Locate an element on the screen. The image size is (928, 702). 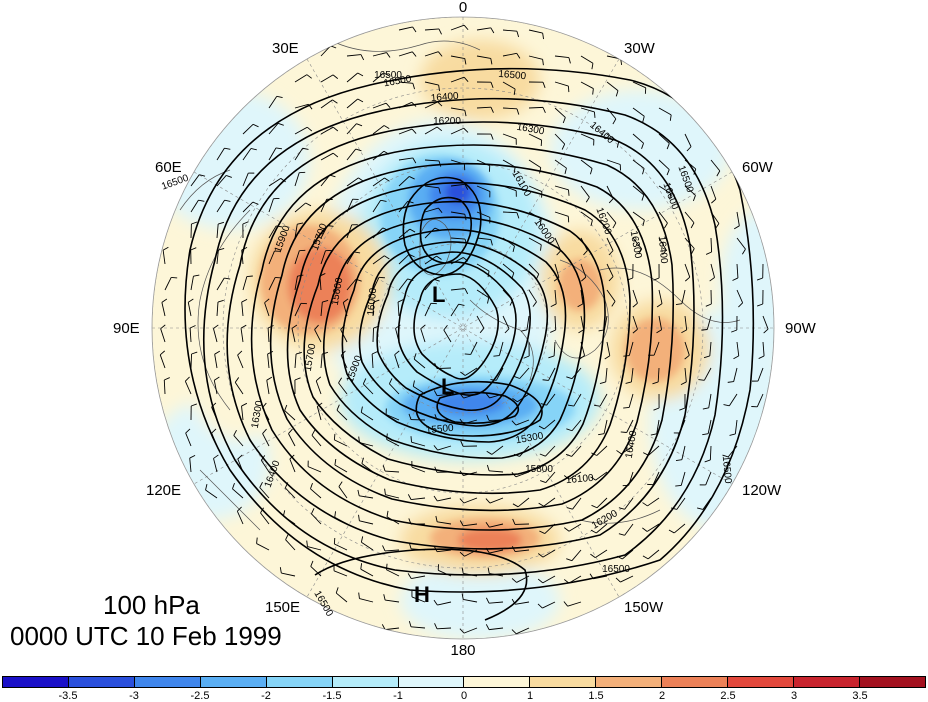
lon-label-60w: 60W is located at coordinates (757, 167).